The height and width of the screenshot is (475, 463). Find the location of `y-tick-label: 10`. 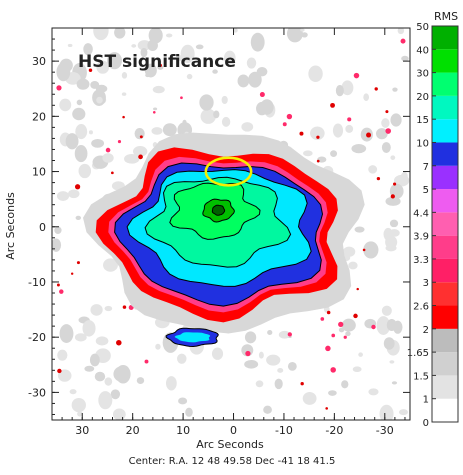

y-tick-label: 10 is located at coordinates (39, 172).